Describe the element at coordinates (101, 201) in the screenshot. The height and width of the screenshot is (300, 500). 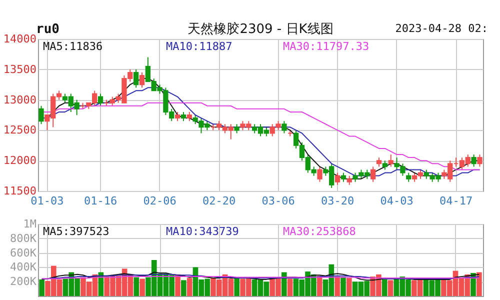
I see `x-tick-label: 01-16` at that location.